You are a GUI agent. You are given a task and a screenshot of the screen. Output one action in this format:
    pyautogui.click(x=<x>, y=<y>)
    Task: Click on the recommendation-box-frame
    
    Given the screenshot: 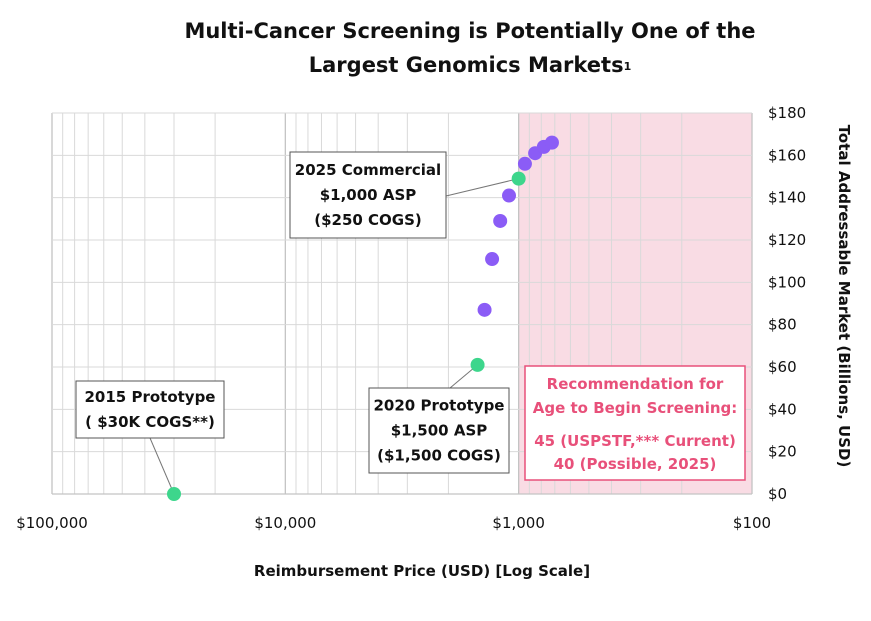 What is the action you would take?
    pyautogui.click(x=635, y=423)
    